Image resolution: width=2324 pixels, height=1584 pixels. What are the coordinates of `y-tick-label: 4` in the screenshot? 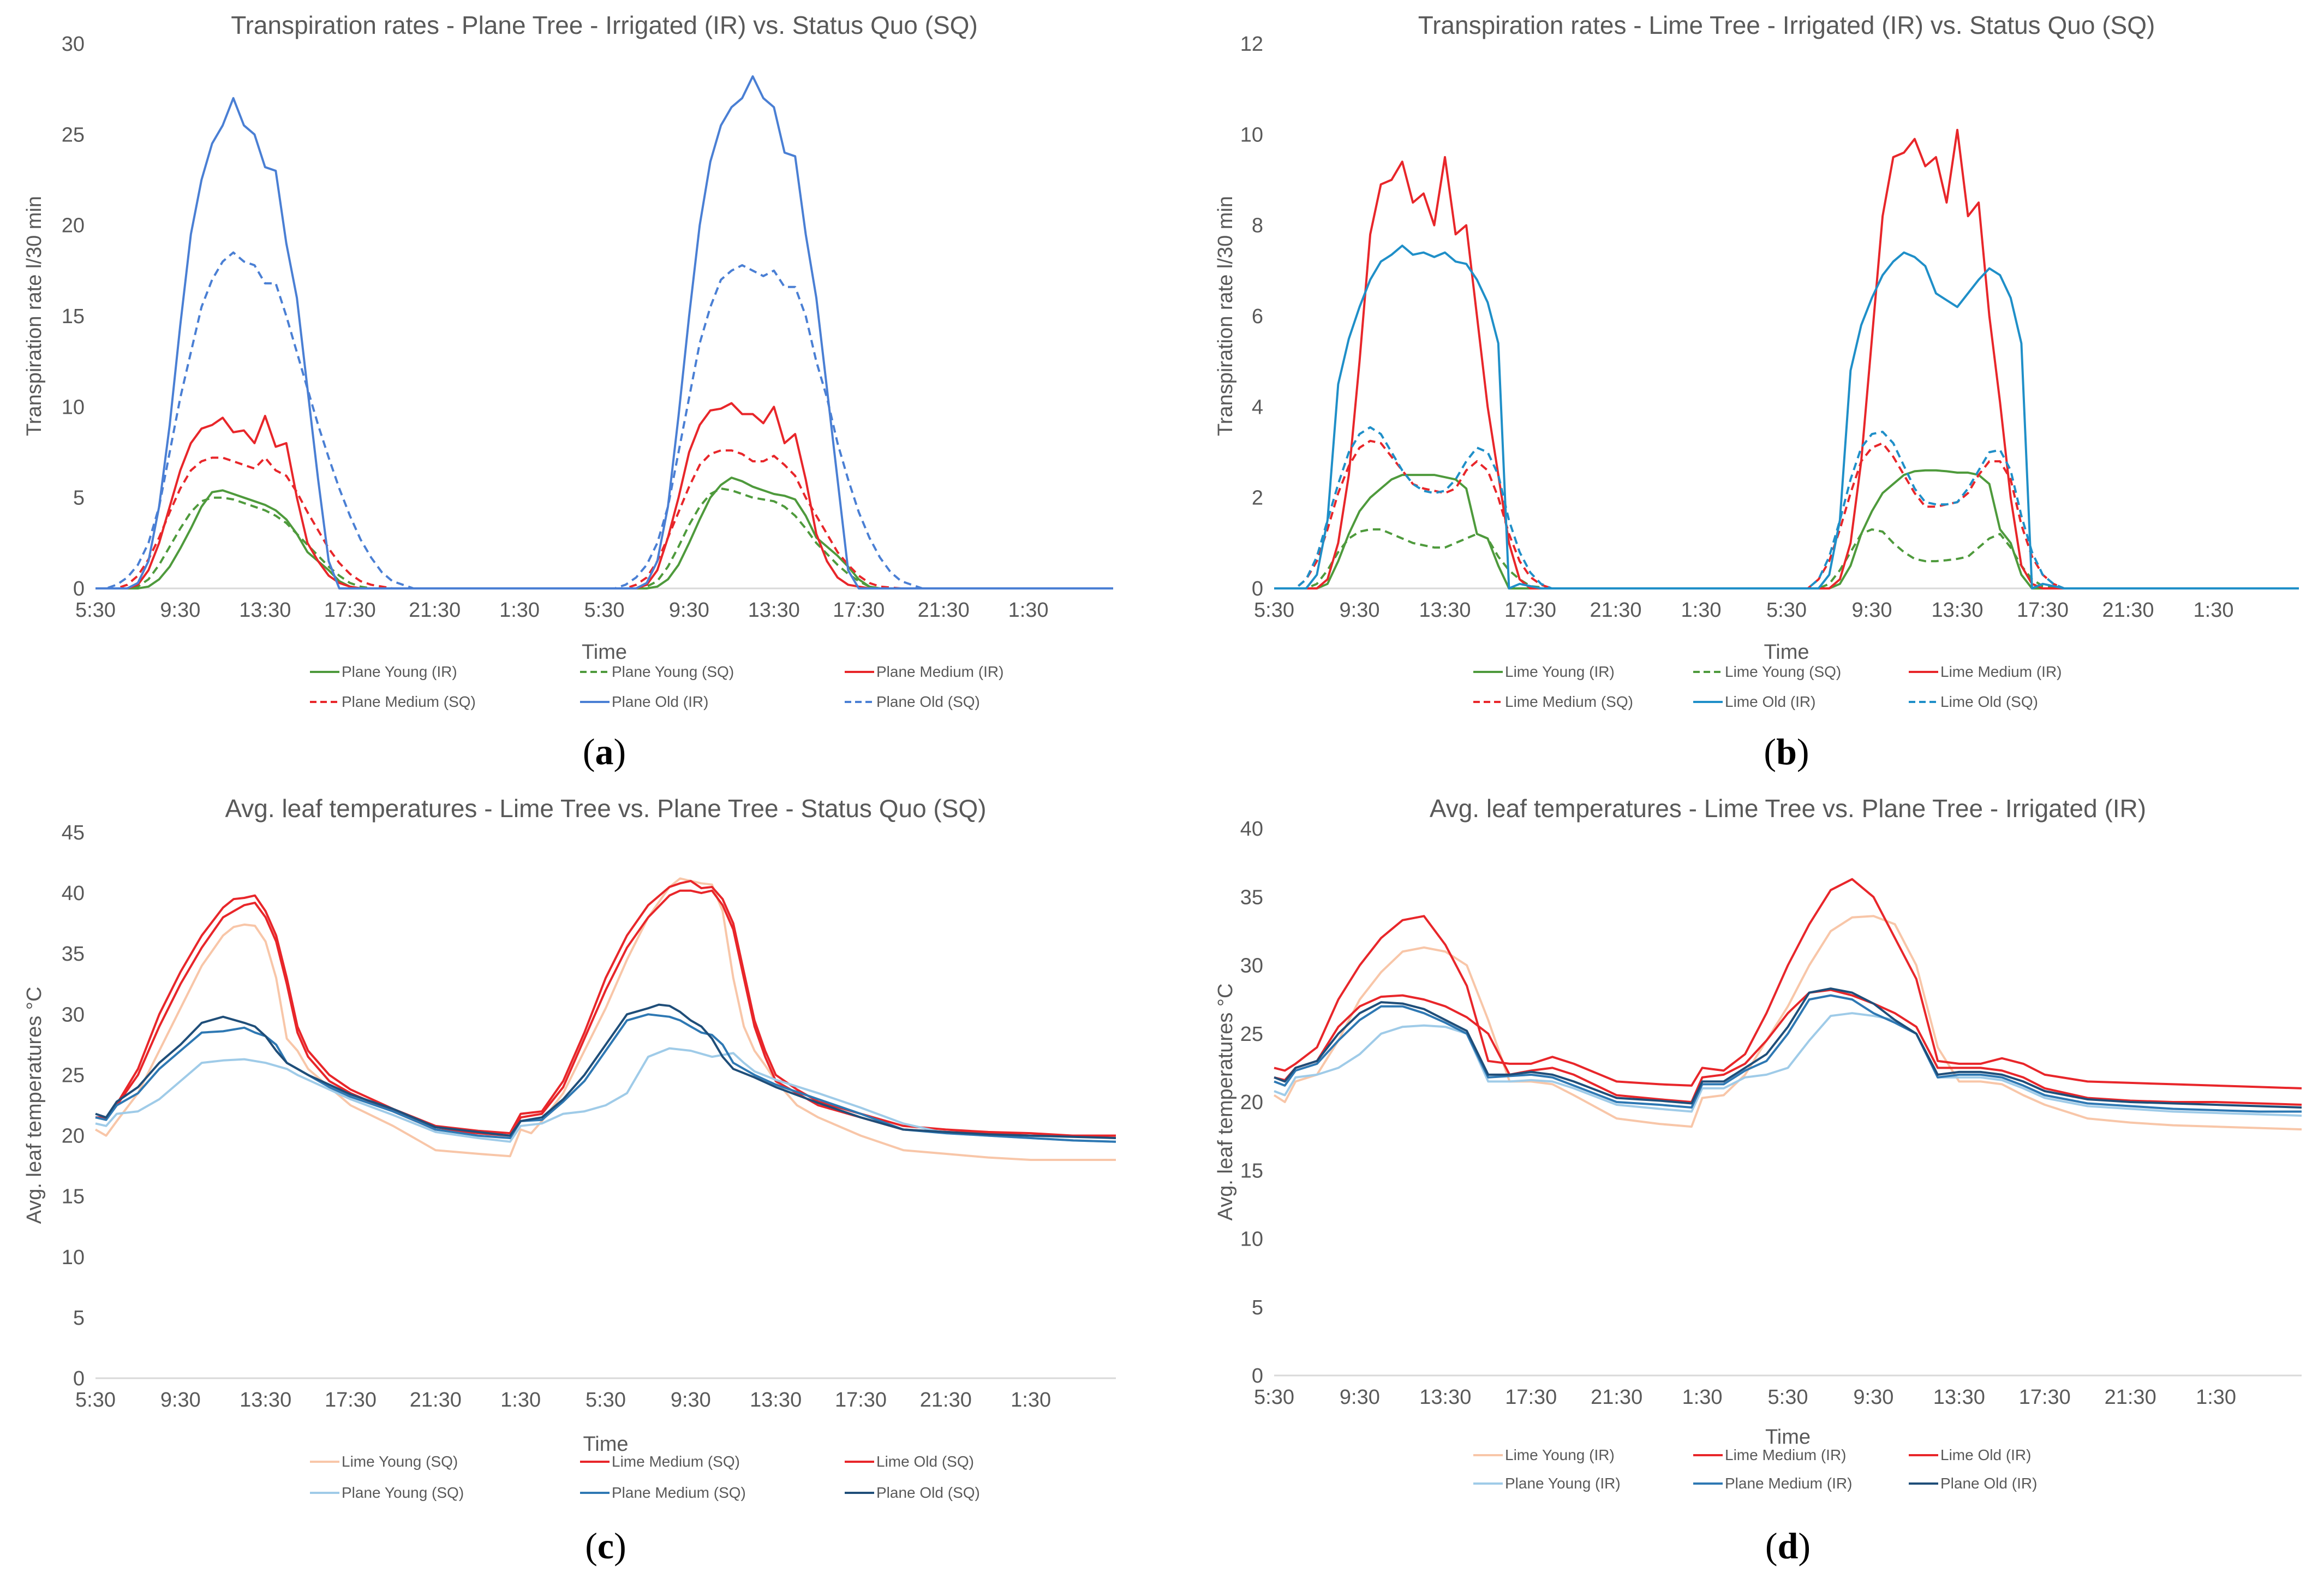 It's located at (1257, 407).